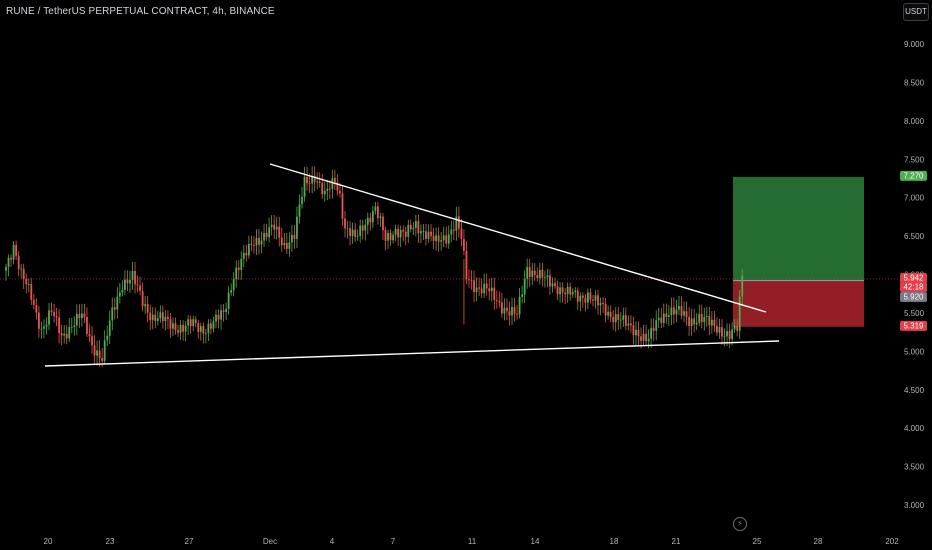 The image size is (932, 550). Describe the element at coordinates (472, 541) in the screenshot. I see `time-axis: 20 23 27 Dec 4 7 11 14 18 21 25 28 202` at that location.